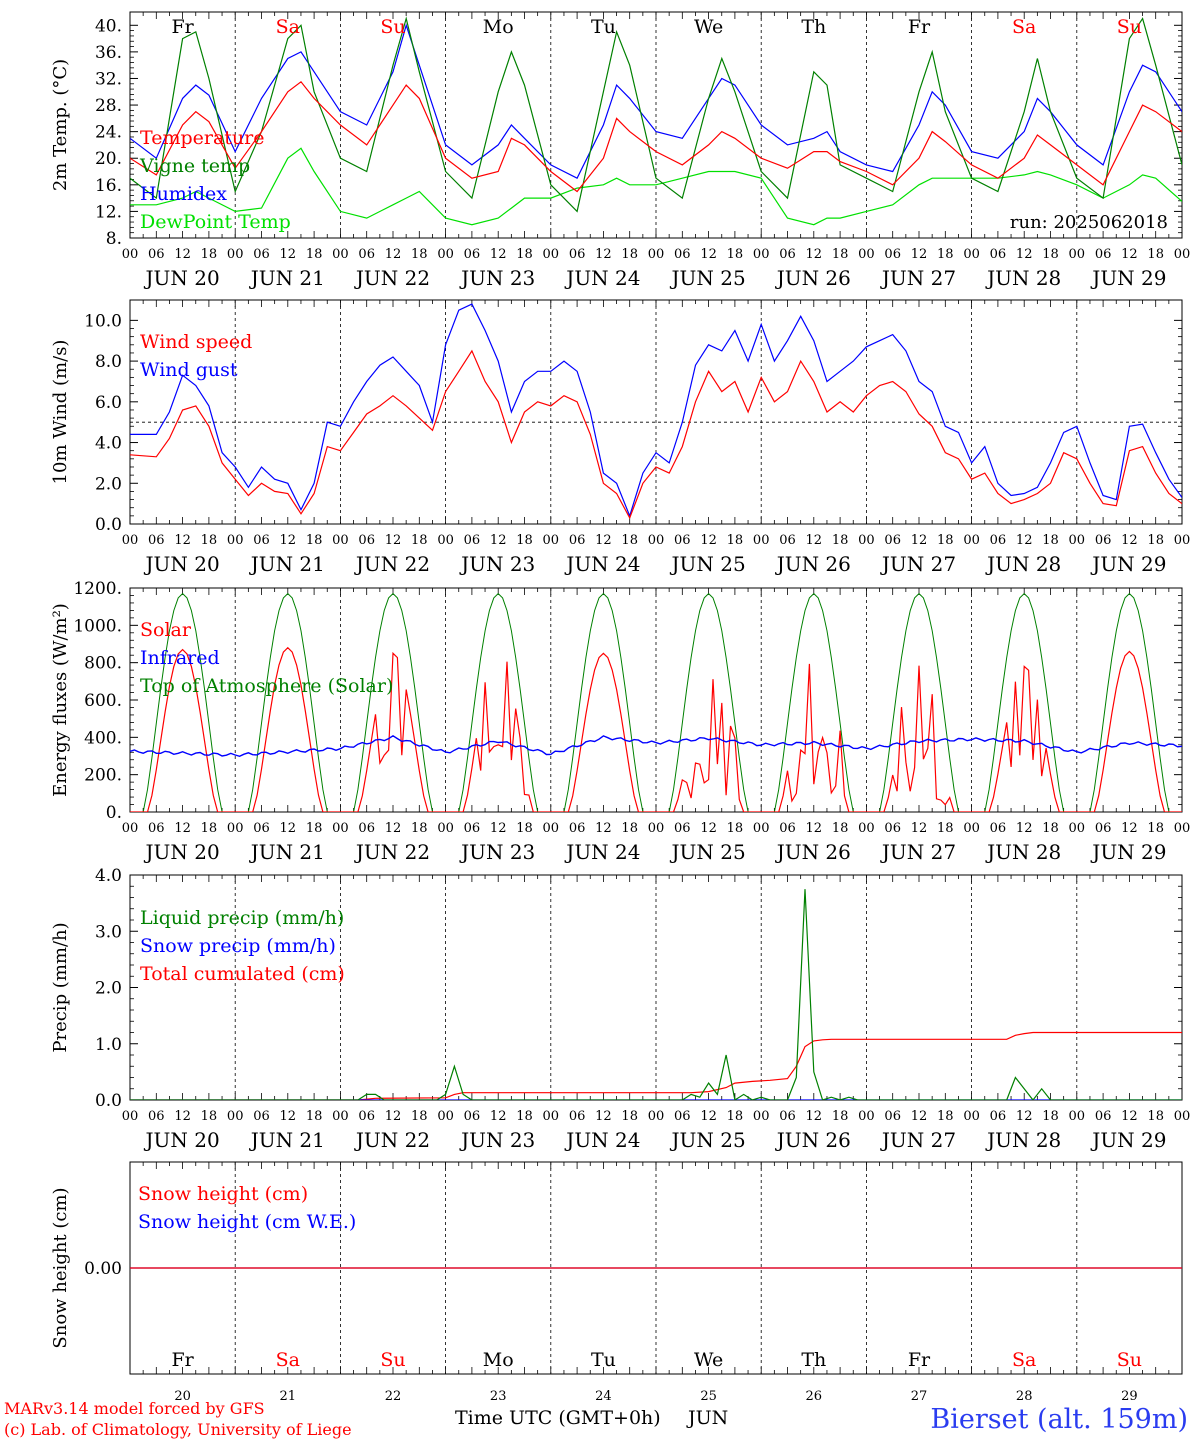 Image resolution: width=1194 pixels, height=1440 pixels. Describe the element at coordinates (196, 342) in the screenshot. I see `legend-entry: Wind speed` at that location.